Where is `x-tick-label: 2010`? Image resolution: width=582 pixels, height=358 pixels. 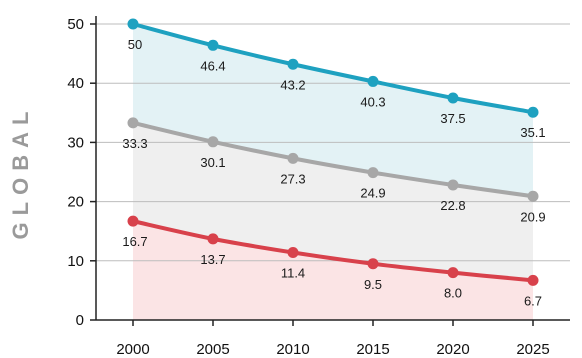 x-tick-label: 2010 is located at coordinates (292, 349).